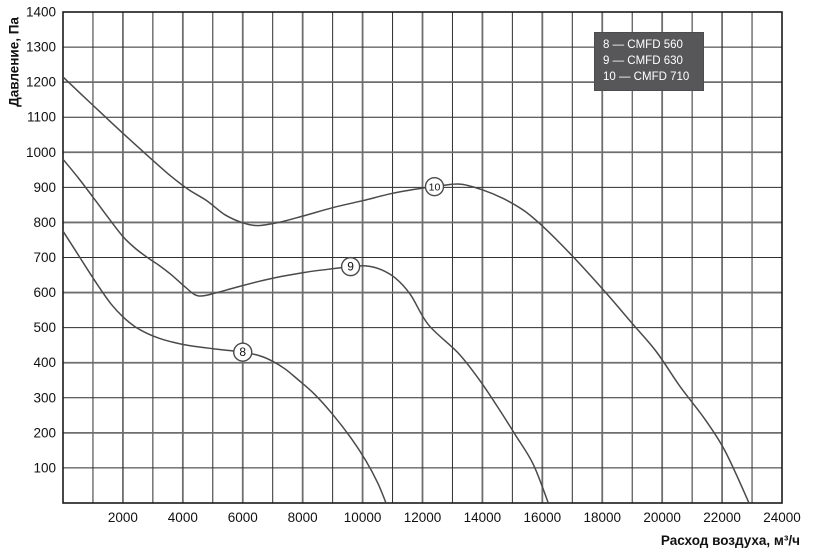 The image size is (816, 556). Describe the element at coordinates (44, 187) in the screenshot. I see `y-tick-label: 900` at that location.